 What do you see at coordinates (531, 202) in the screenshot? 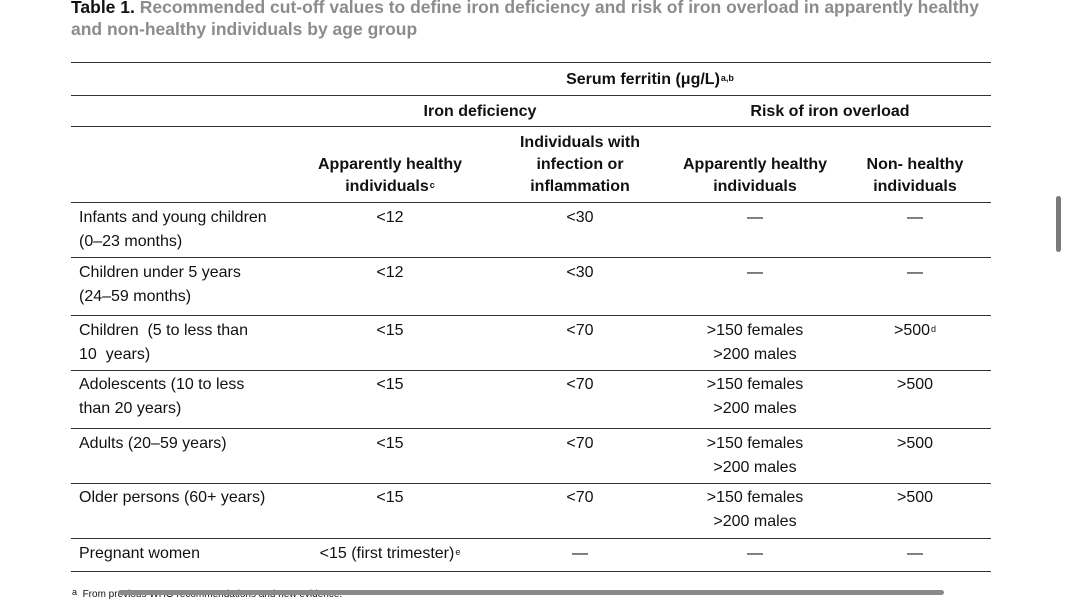
I see `rule-header-bottom` at bounding box center [531, 202].